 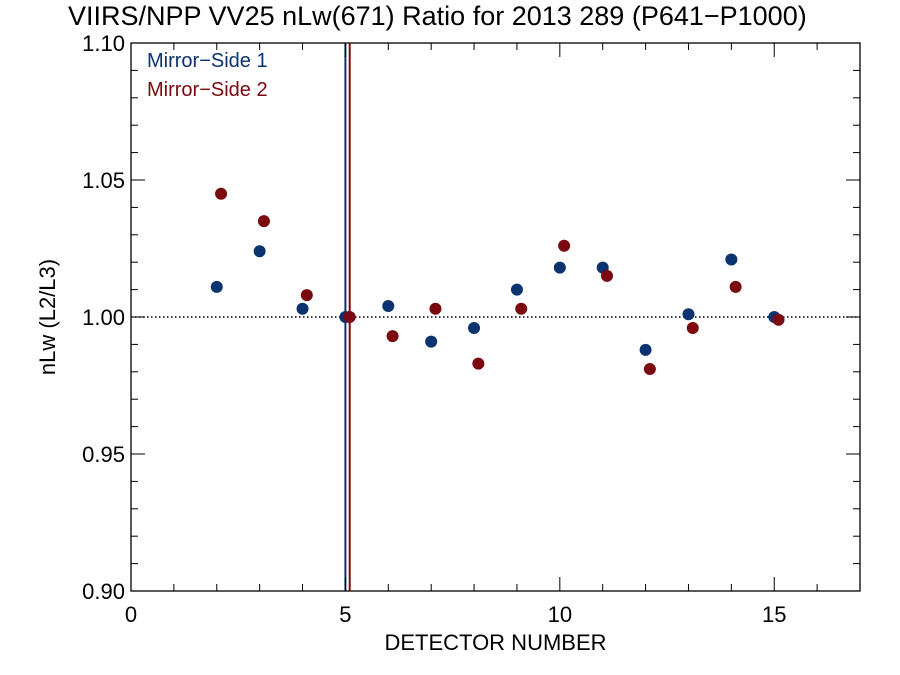 I want to click on y-tick-label: 0.95, so click(x=103, y=454).